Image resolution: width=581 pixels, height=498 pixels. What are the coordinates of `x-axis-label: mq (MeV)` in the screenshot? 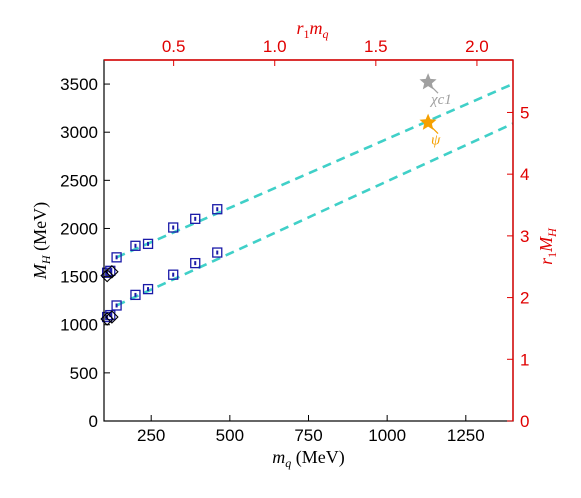 It's located at (308, 458).